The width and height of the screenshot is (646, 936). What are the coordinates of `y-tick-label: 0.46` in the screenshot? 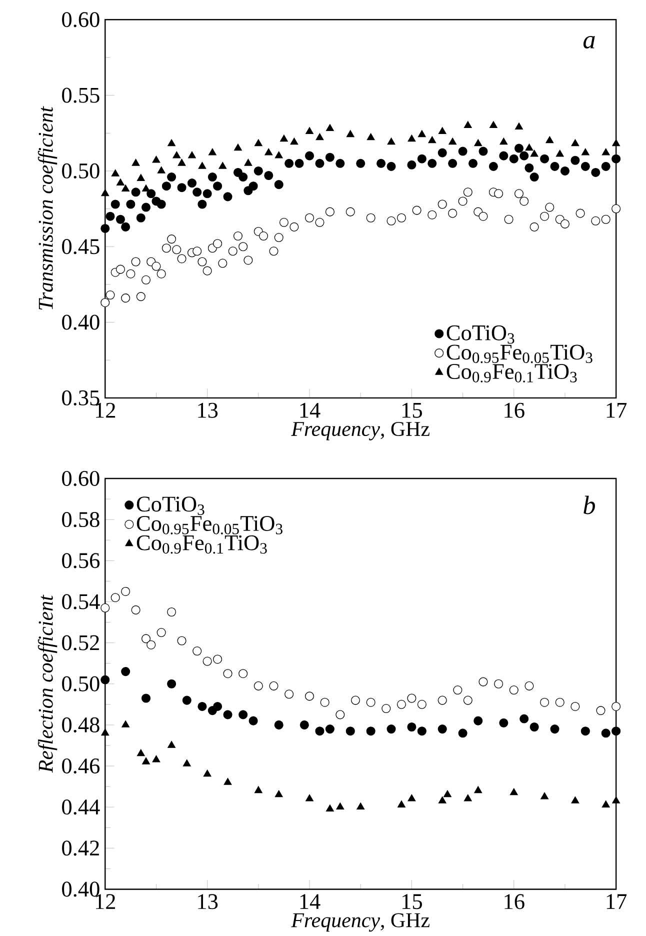 It's located at (81, 766).